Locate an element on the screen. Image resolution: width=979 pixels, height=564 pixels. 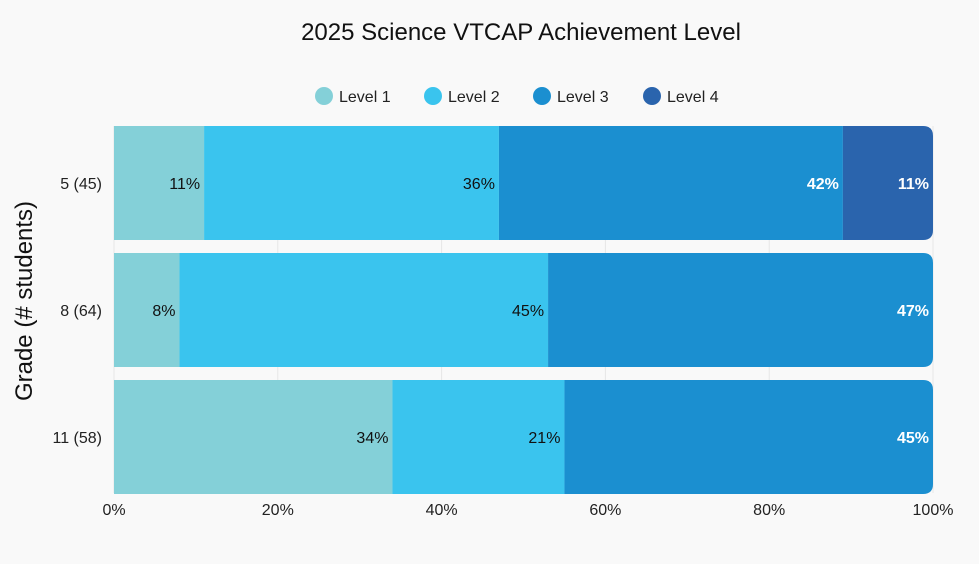
x-tick-label: 80% is located at coordinates (769, 510).